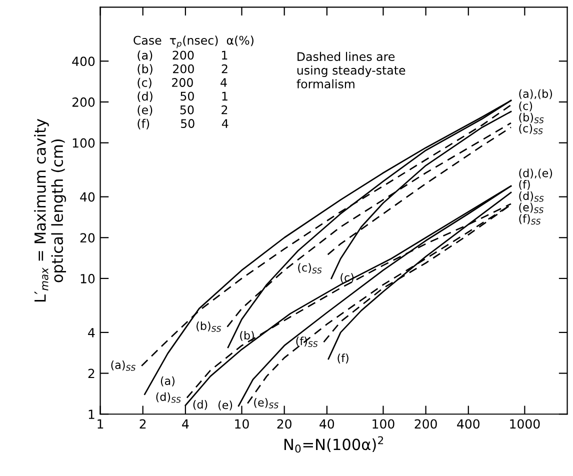  What do you see at coordinates (242, 424) in the screenshot?
I see `x-tick-label: 10` at bounding box center [242, 424].